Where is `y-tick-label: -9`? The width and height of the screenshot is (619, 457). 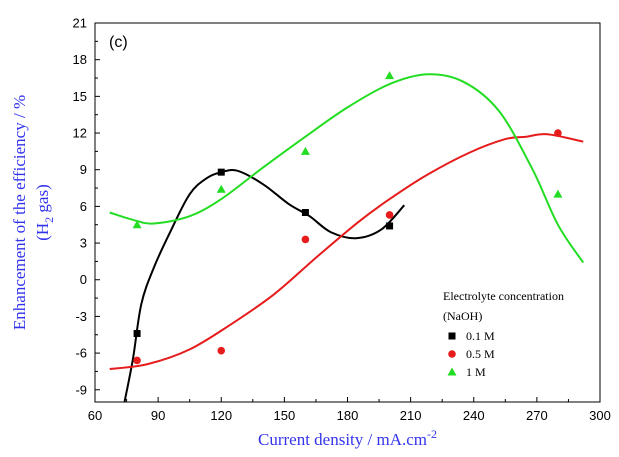 y-tick-label: -9 is located at coordinates (81, 389).